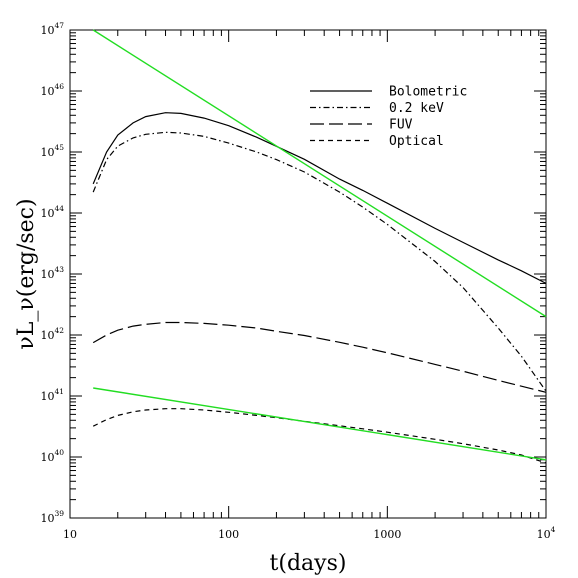 The height and width of the screenshot is (578, 578). I want to click on x-tick-label: 10⁴, so click(546, 533).